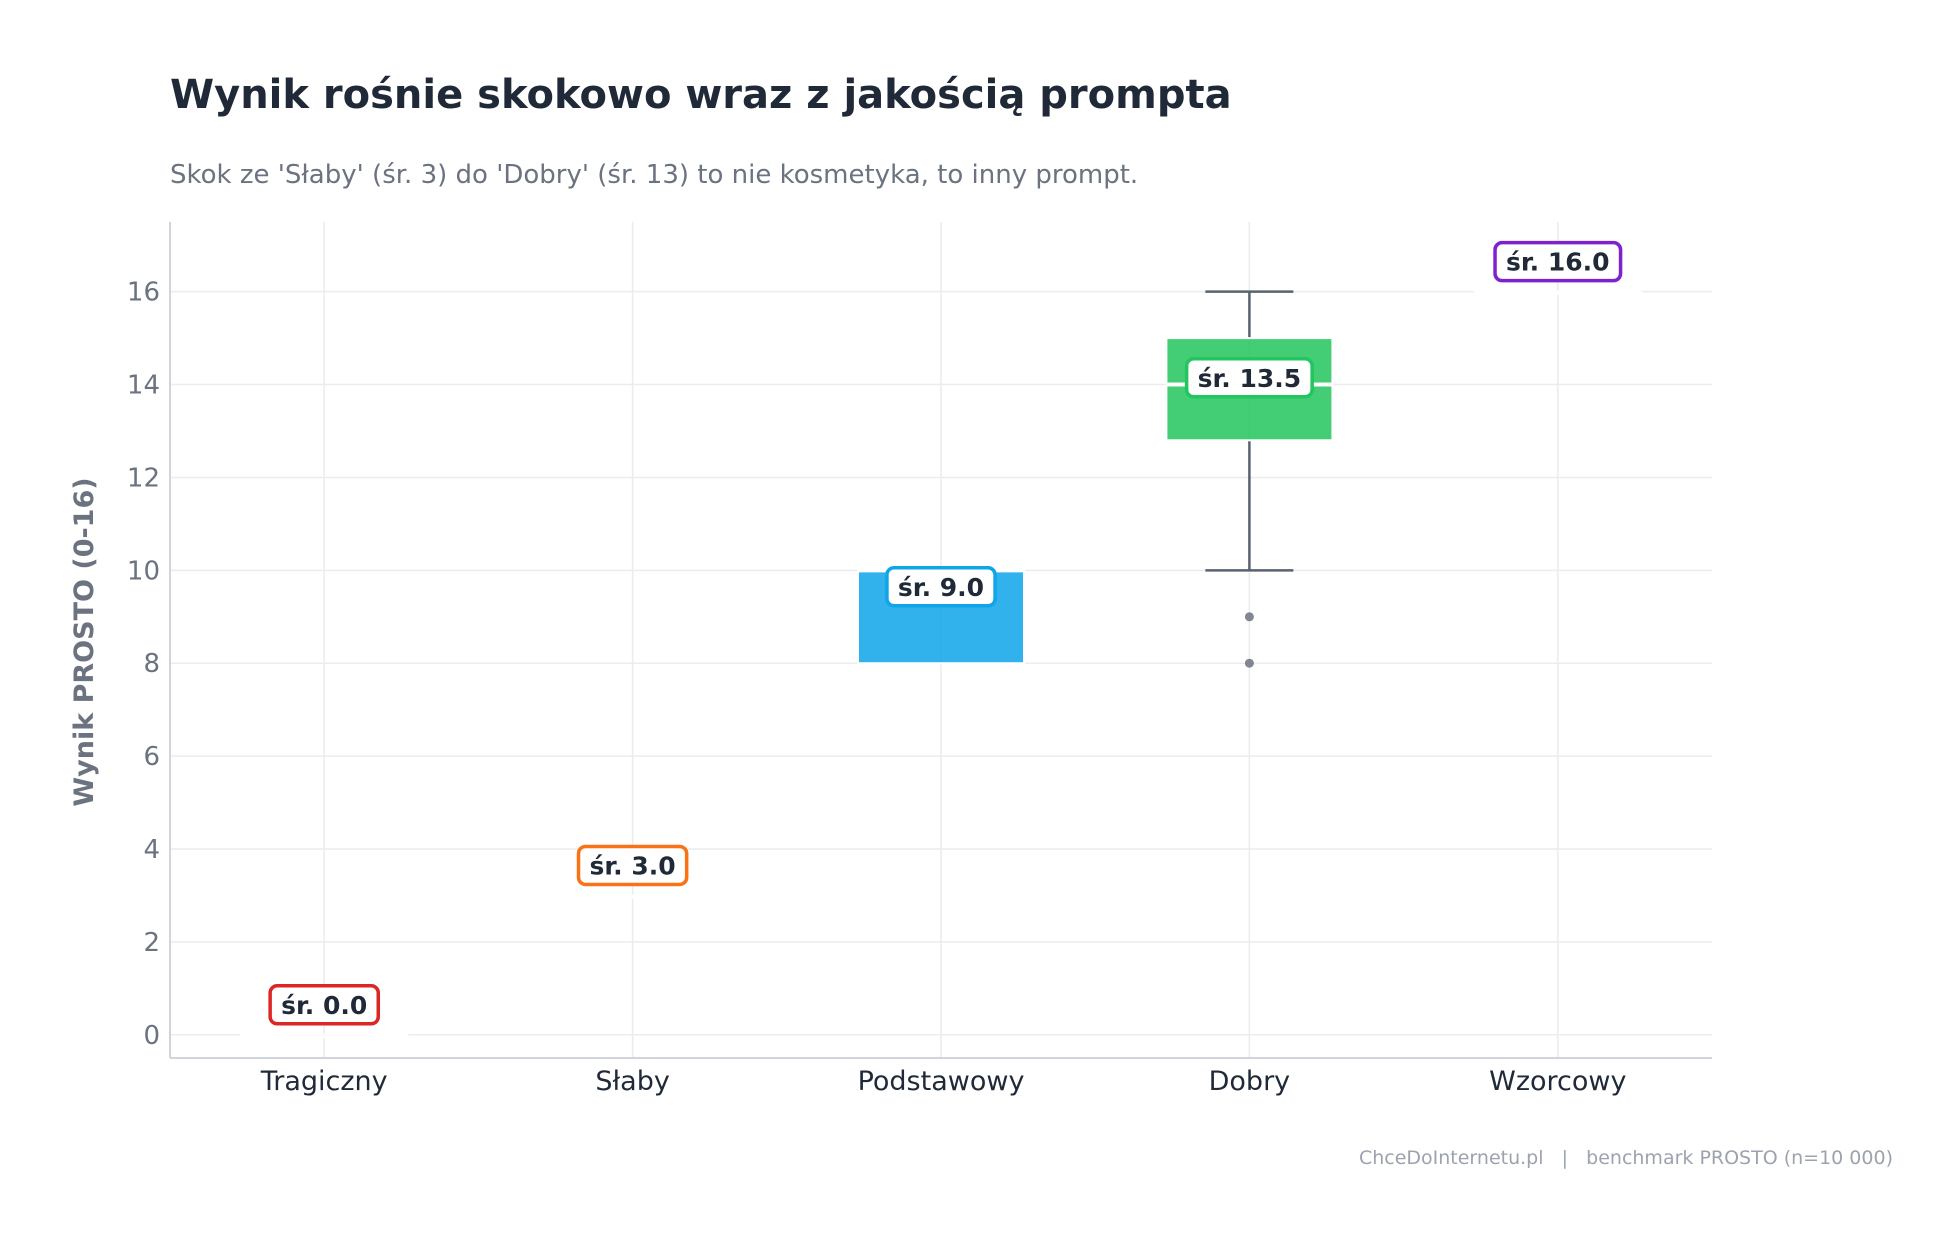 The image size is (1953, 1233). I want to click on box-słaby, so click(632, 896).